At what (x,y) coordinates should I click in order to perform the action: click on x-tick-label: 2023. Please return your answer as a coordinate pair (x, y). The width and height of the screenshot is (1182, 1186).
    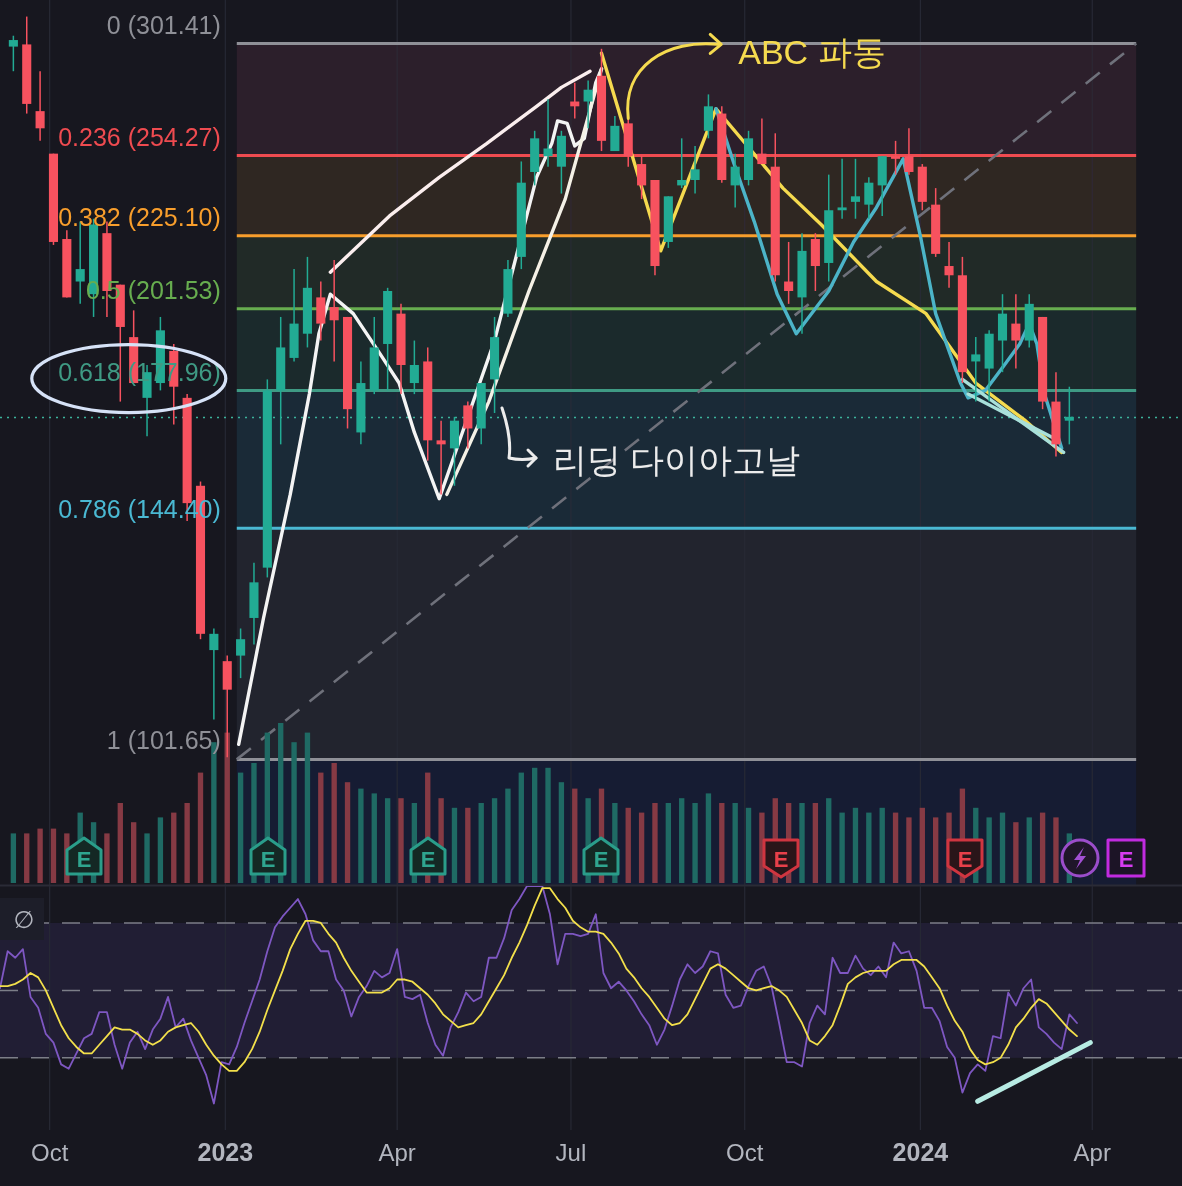
    Looking at the image, I should click on (225, 1152).